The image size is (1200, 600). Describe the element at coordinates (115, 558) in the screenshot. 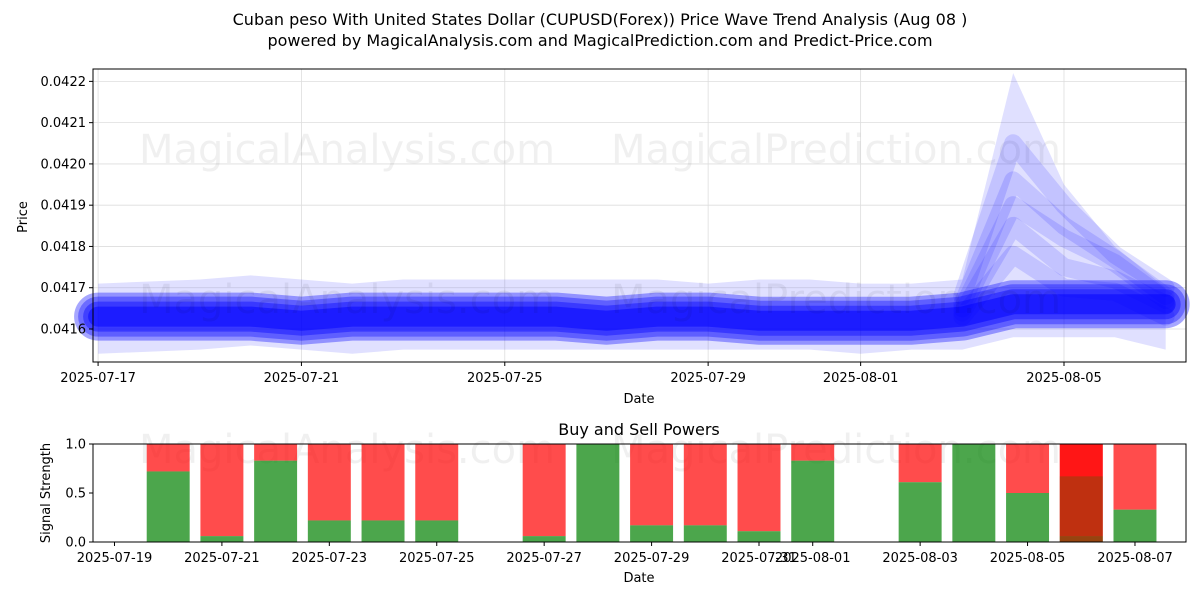

I see `signal-x-tick-label: 2025-07-19` at that location.